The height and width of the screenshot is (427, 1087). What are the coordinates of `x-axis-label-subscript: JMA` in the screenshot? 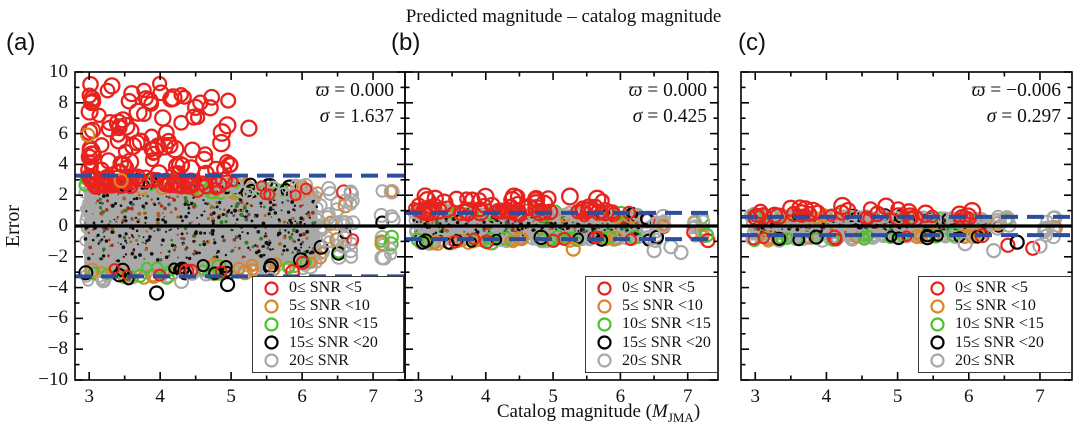 It's located at (680, 417).